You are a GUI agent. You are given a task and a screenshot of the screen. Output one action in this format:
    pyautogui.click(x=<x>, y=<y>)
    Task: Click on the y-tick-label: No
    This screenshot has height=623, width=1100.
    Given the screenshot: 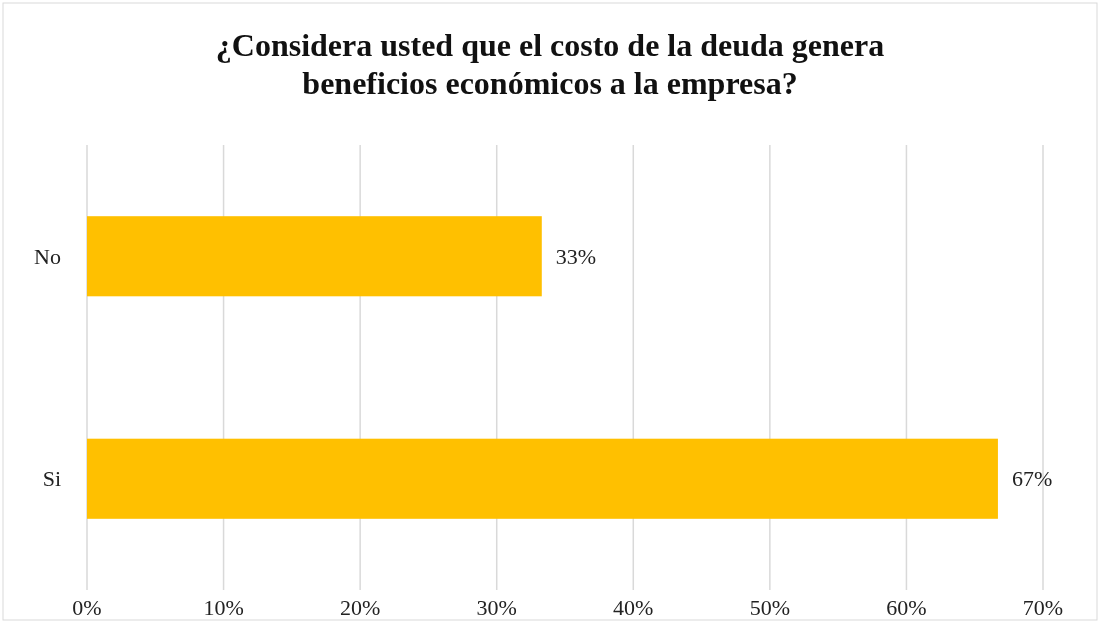 What is the action you would take?
    pyautogui.click(x=47, y=256)
    